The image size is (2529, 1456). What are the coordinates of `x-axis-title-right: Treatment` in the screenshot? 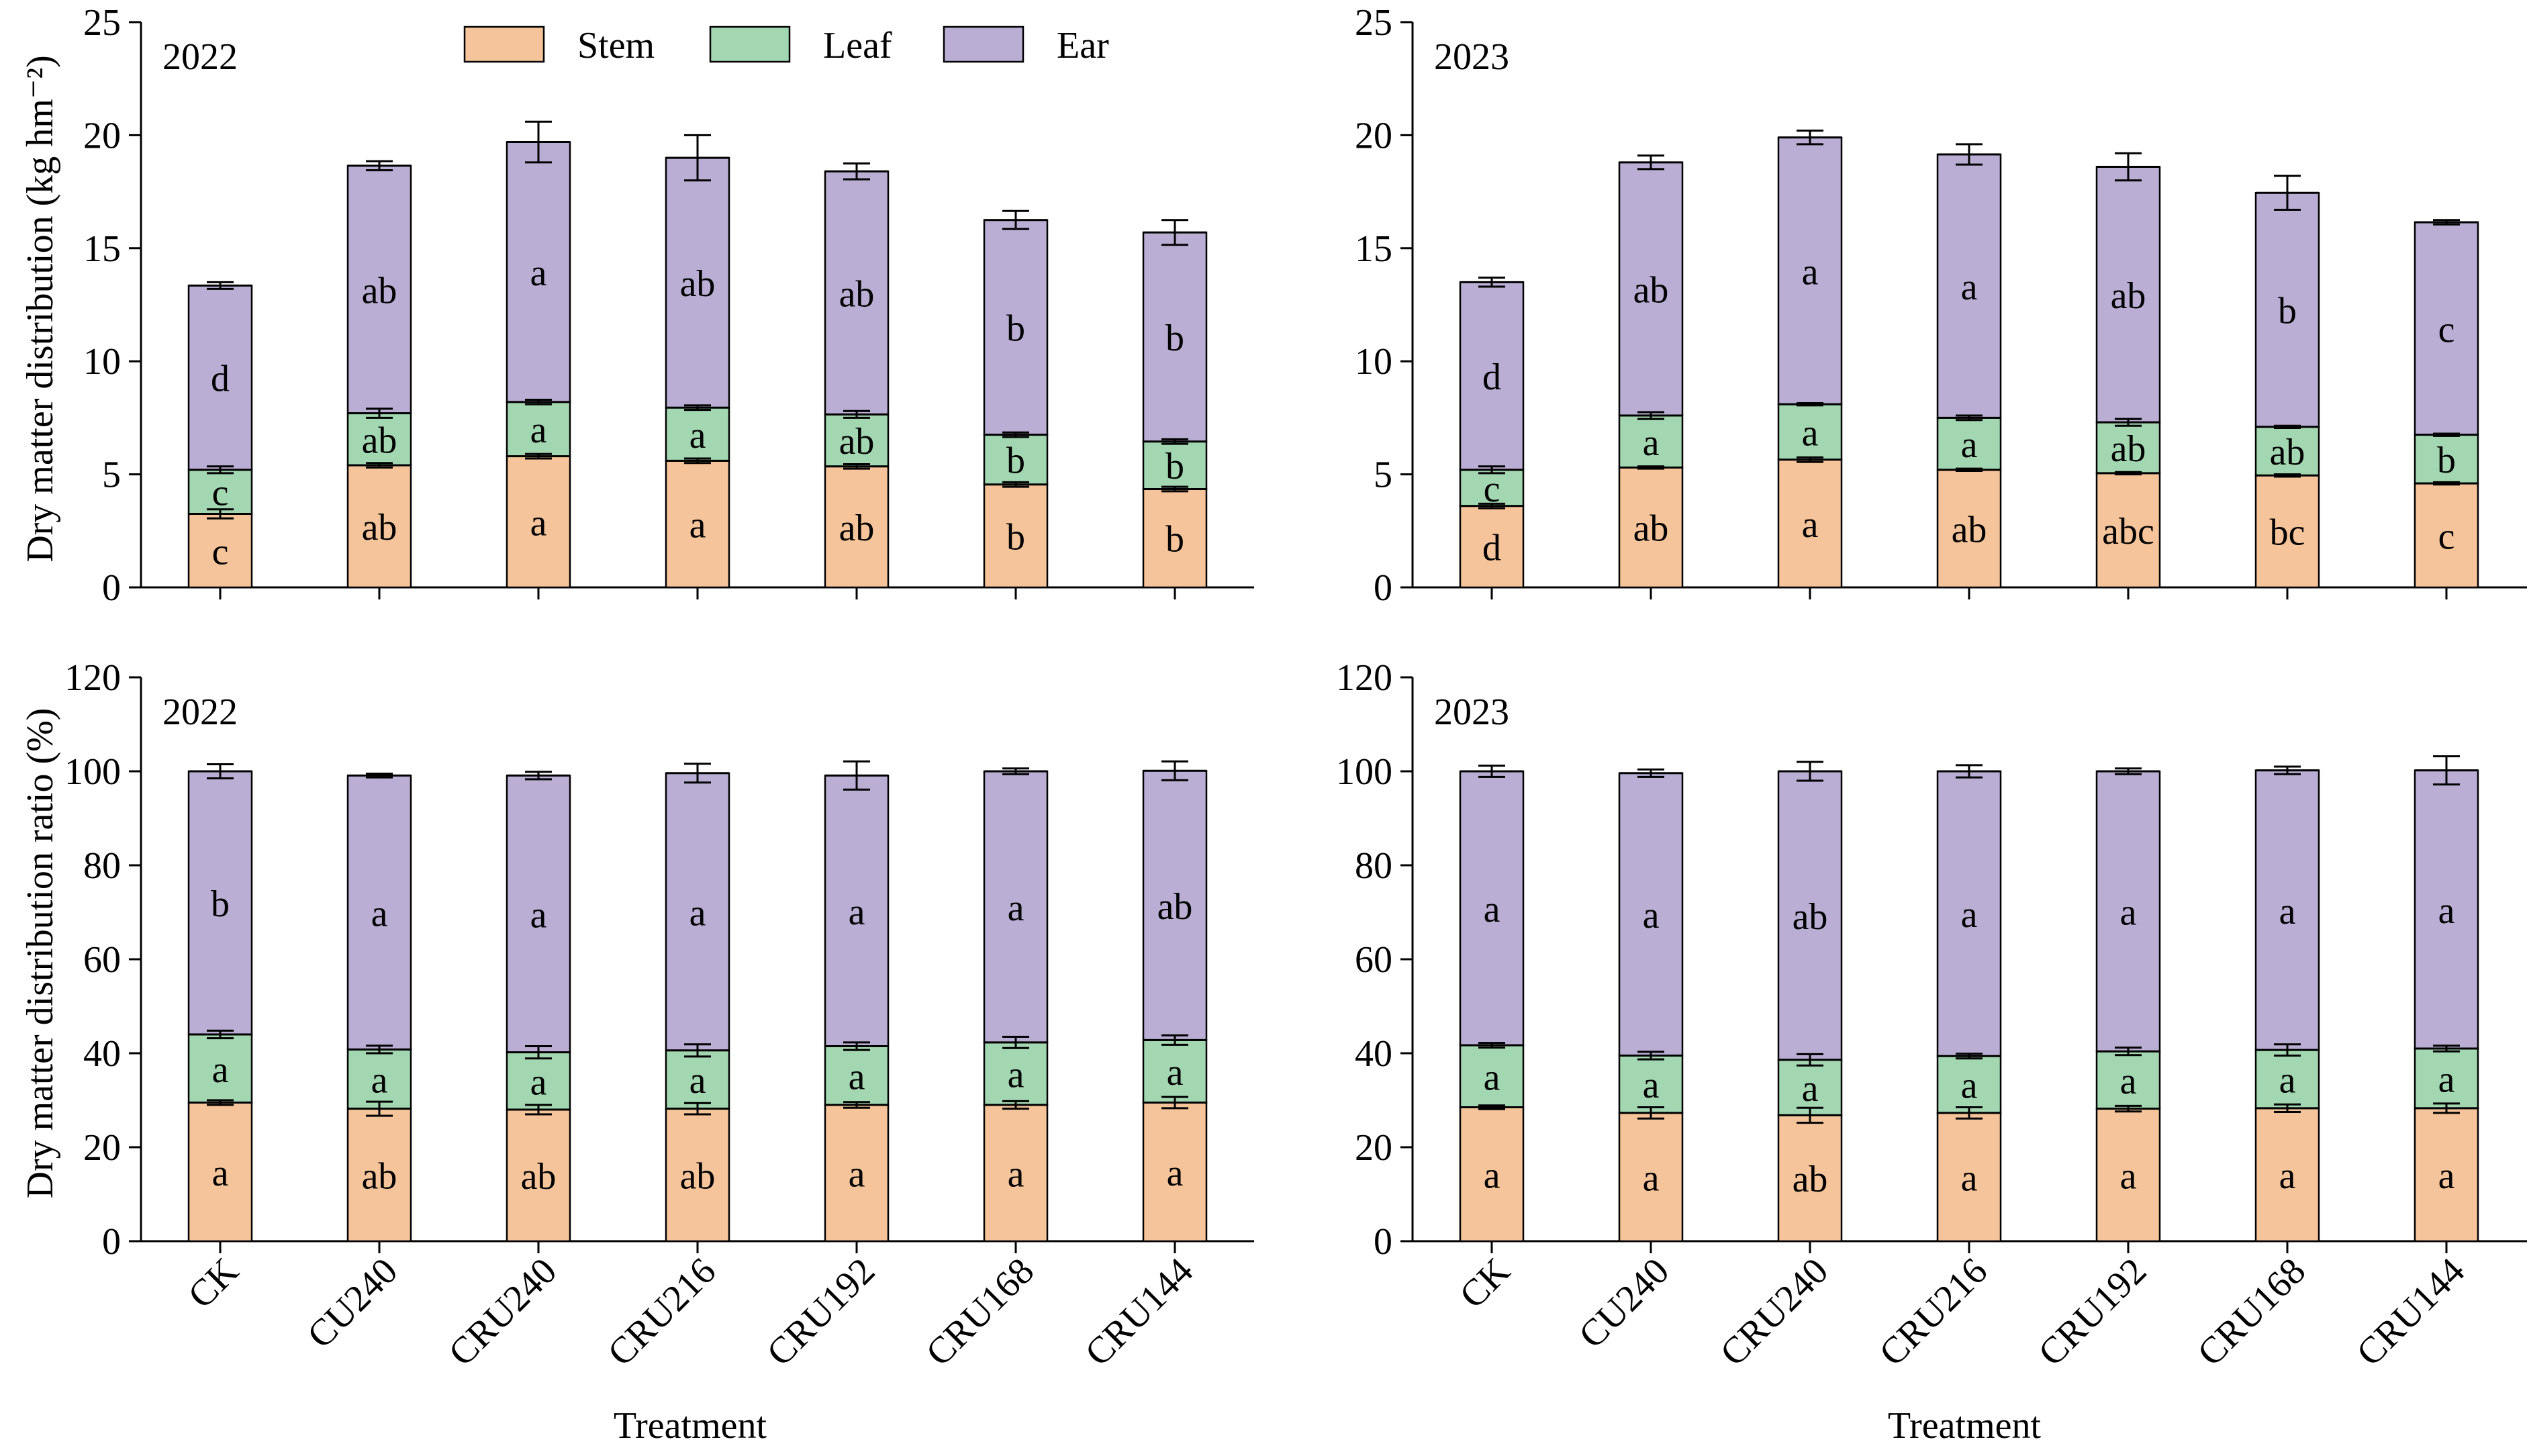 It's located at (1965, 1426).